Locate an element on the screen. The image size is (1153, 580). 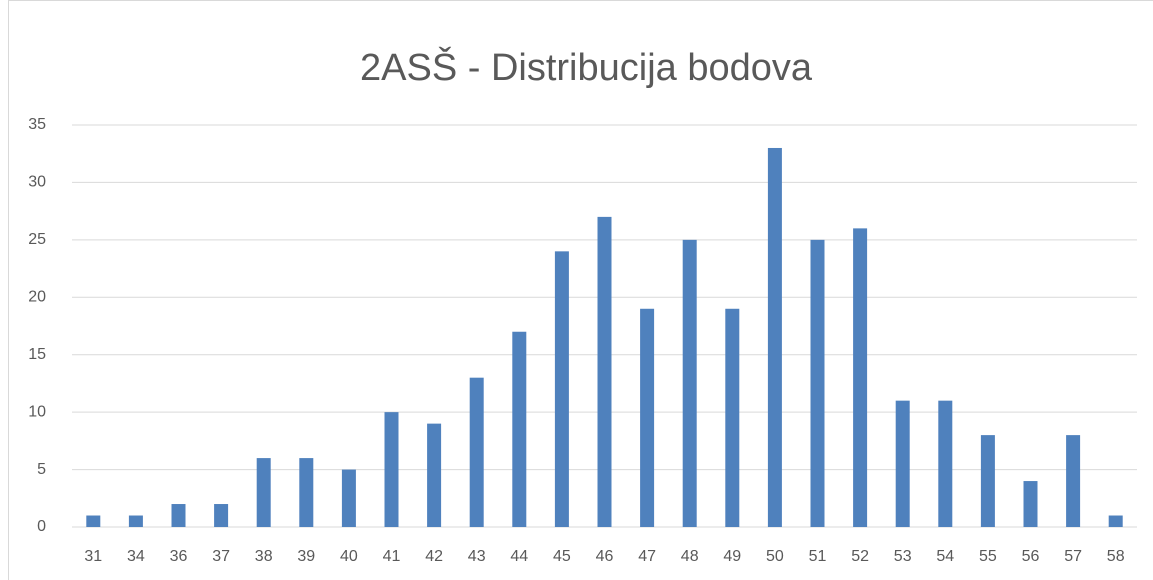
x-tick-label: 34 is located at coordinates (136, 556).